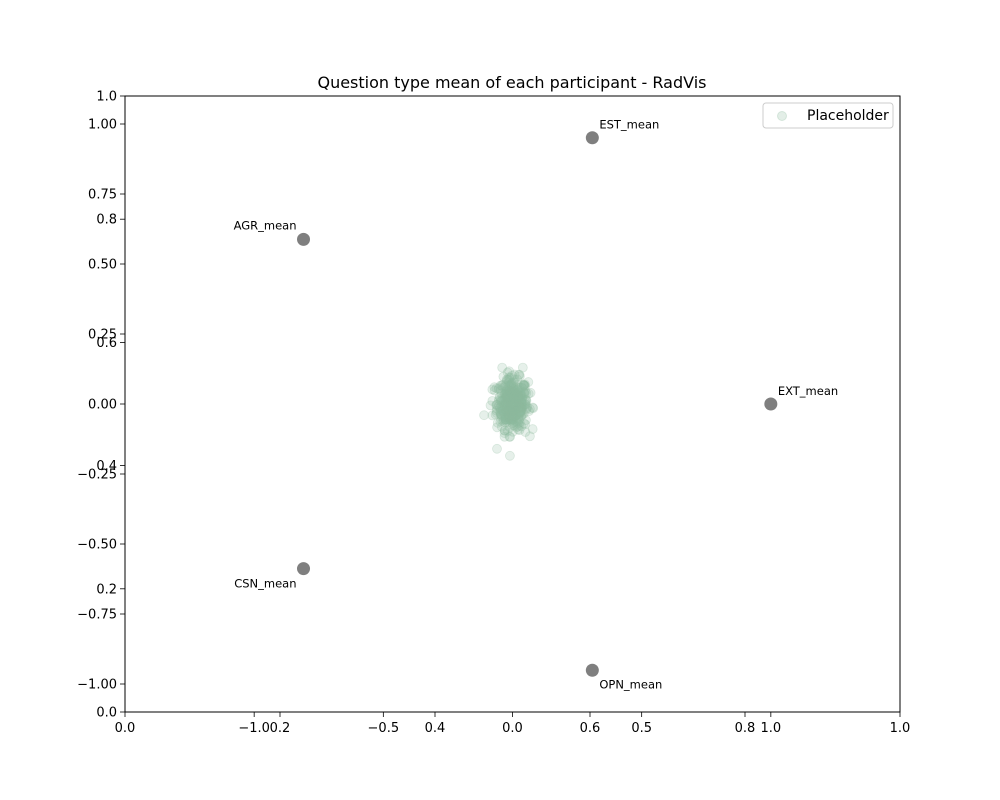  Describe the element at coordinates (592, 138) in the screenshot. I see `anchor-point` at that location.